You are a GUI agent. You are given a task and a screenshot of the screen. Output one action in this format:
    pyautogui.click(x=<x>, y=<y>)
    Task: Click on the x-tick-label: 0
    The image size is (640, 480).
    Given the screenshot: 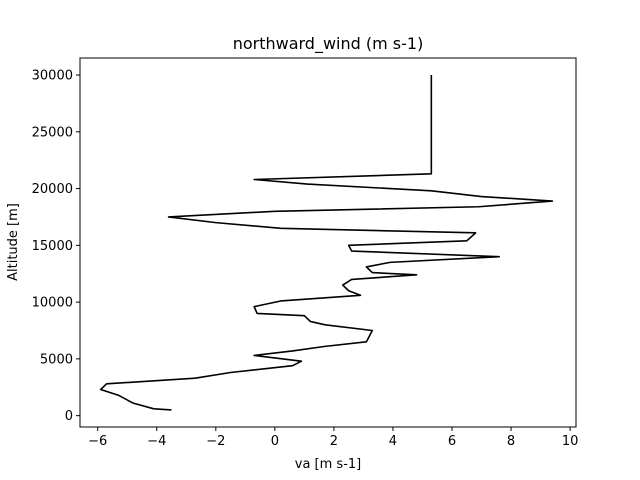 What is the action you would take?
    pyautogui.click(x=275, y=441)
    